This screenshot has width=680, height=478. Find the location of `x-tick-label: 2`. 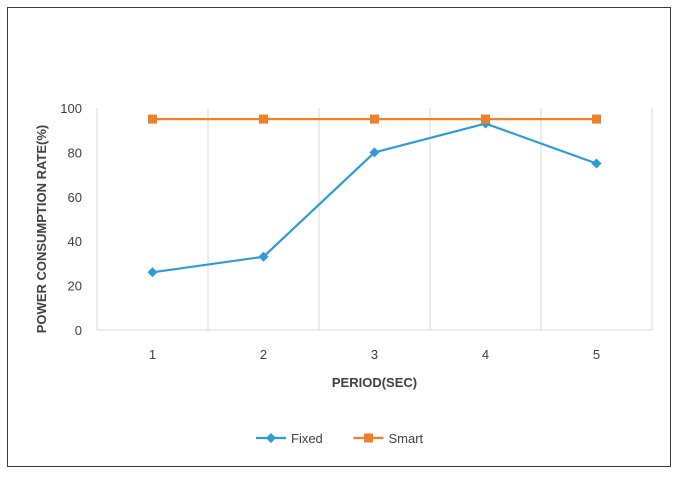

x-tick-label: 2 is located at coordinates (263, 354).